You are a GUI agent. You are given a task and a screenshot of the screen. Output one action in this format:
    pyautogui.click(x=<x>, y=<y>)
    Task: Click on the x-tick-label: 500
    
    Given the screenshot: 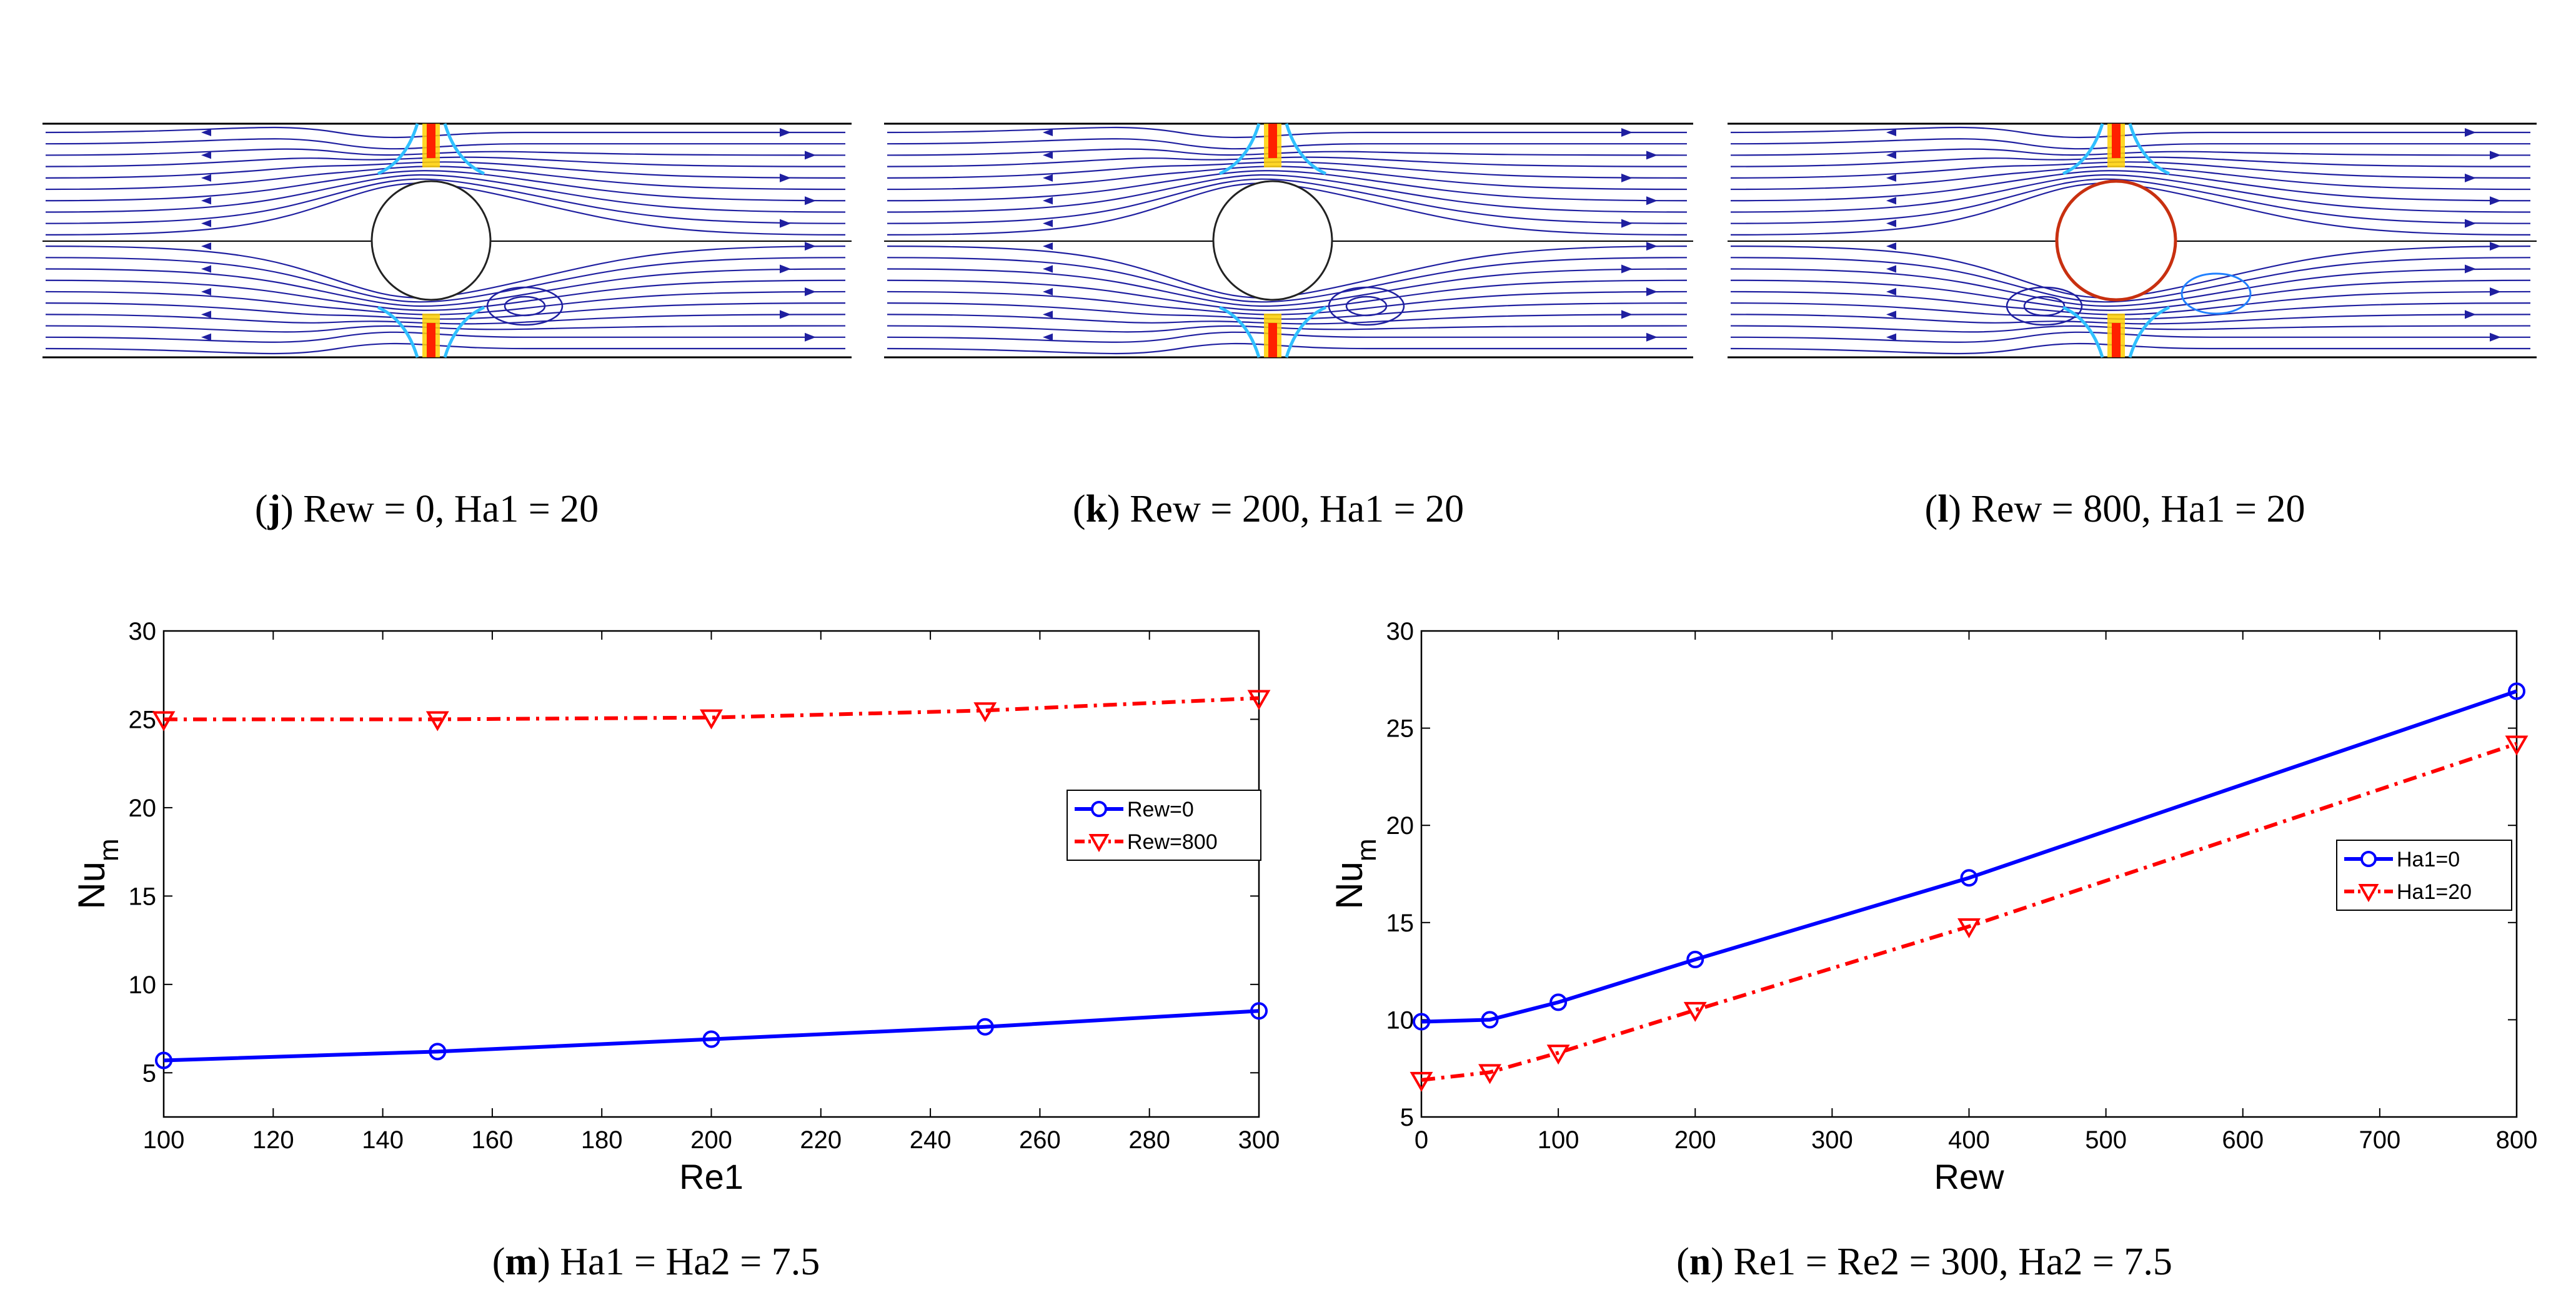 What is the action you would take?
    pyautogui.click(x=2106, y=1140)
    